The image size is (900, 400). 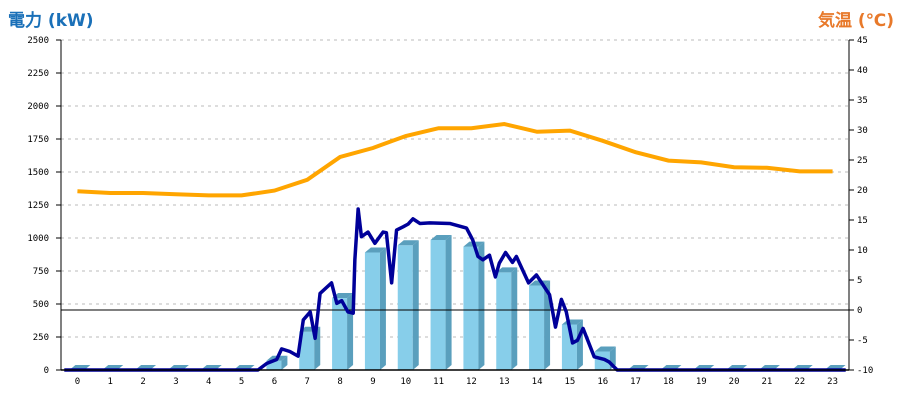 I want to click on x-tick-label: 6, so click(x=274, y=382).